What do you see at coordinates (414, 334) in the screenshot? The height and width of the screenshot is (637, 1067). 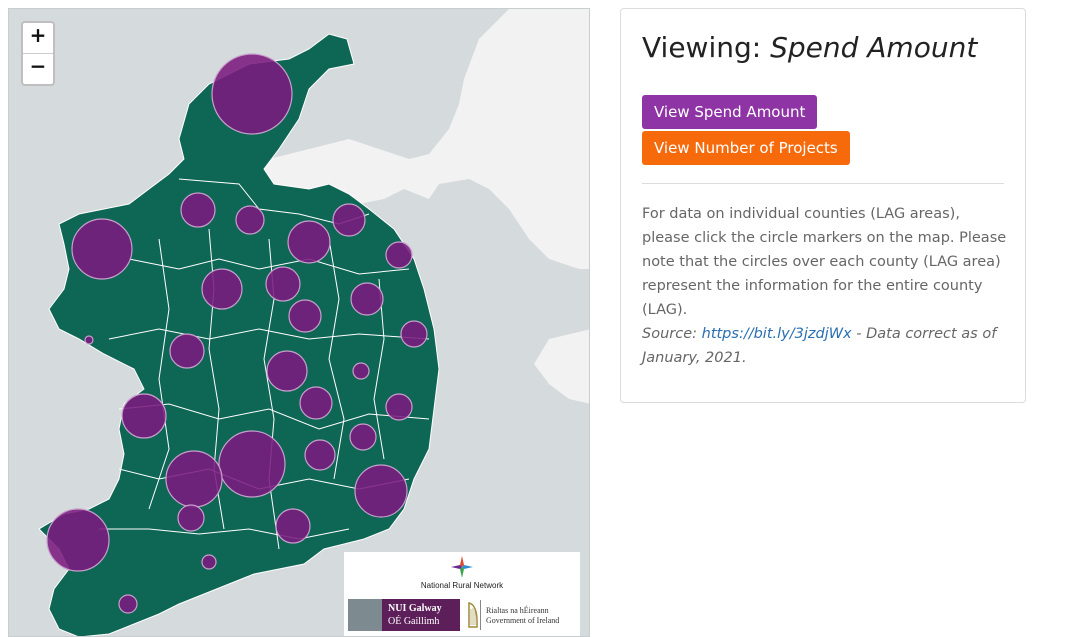 I see `marker-fingal` at bounding box center [414, 334].